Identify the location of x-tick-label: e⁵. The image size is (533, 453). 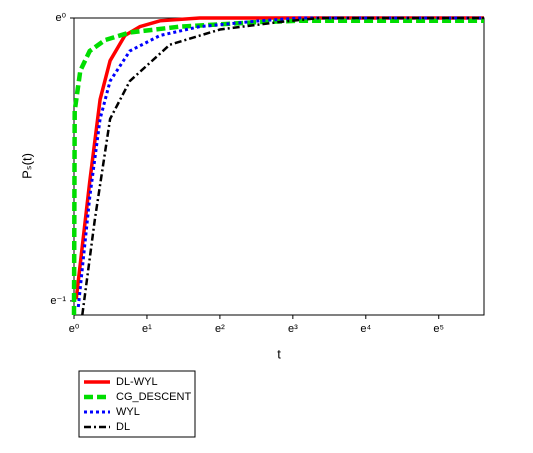
(438, 329).